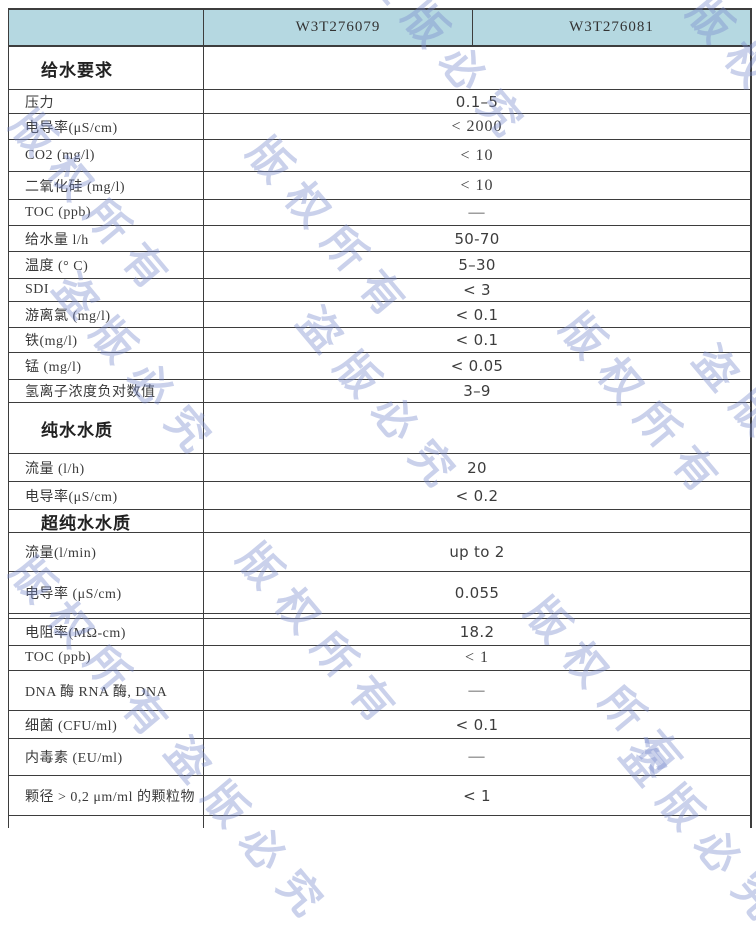 The width and height of the screenshot is (756, 942). I want to click on table-row: 电导率 (μS/cm) 0.055, so click(379, 593).